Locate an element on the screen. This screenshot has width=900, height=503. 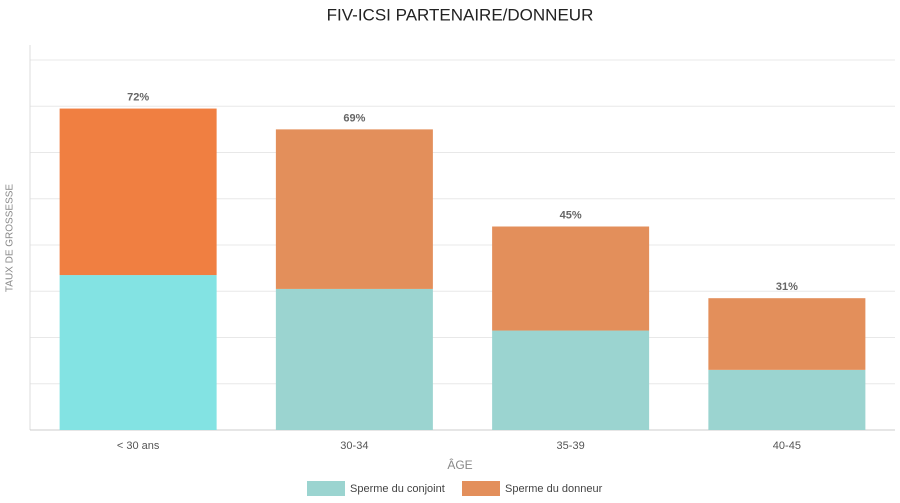
x-tick-label: 40-45 is located at coordinates (787, 446).